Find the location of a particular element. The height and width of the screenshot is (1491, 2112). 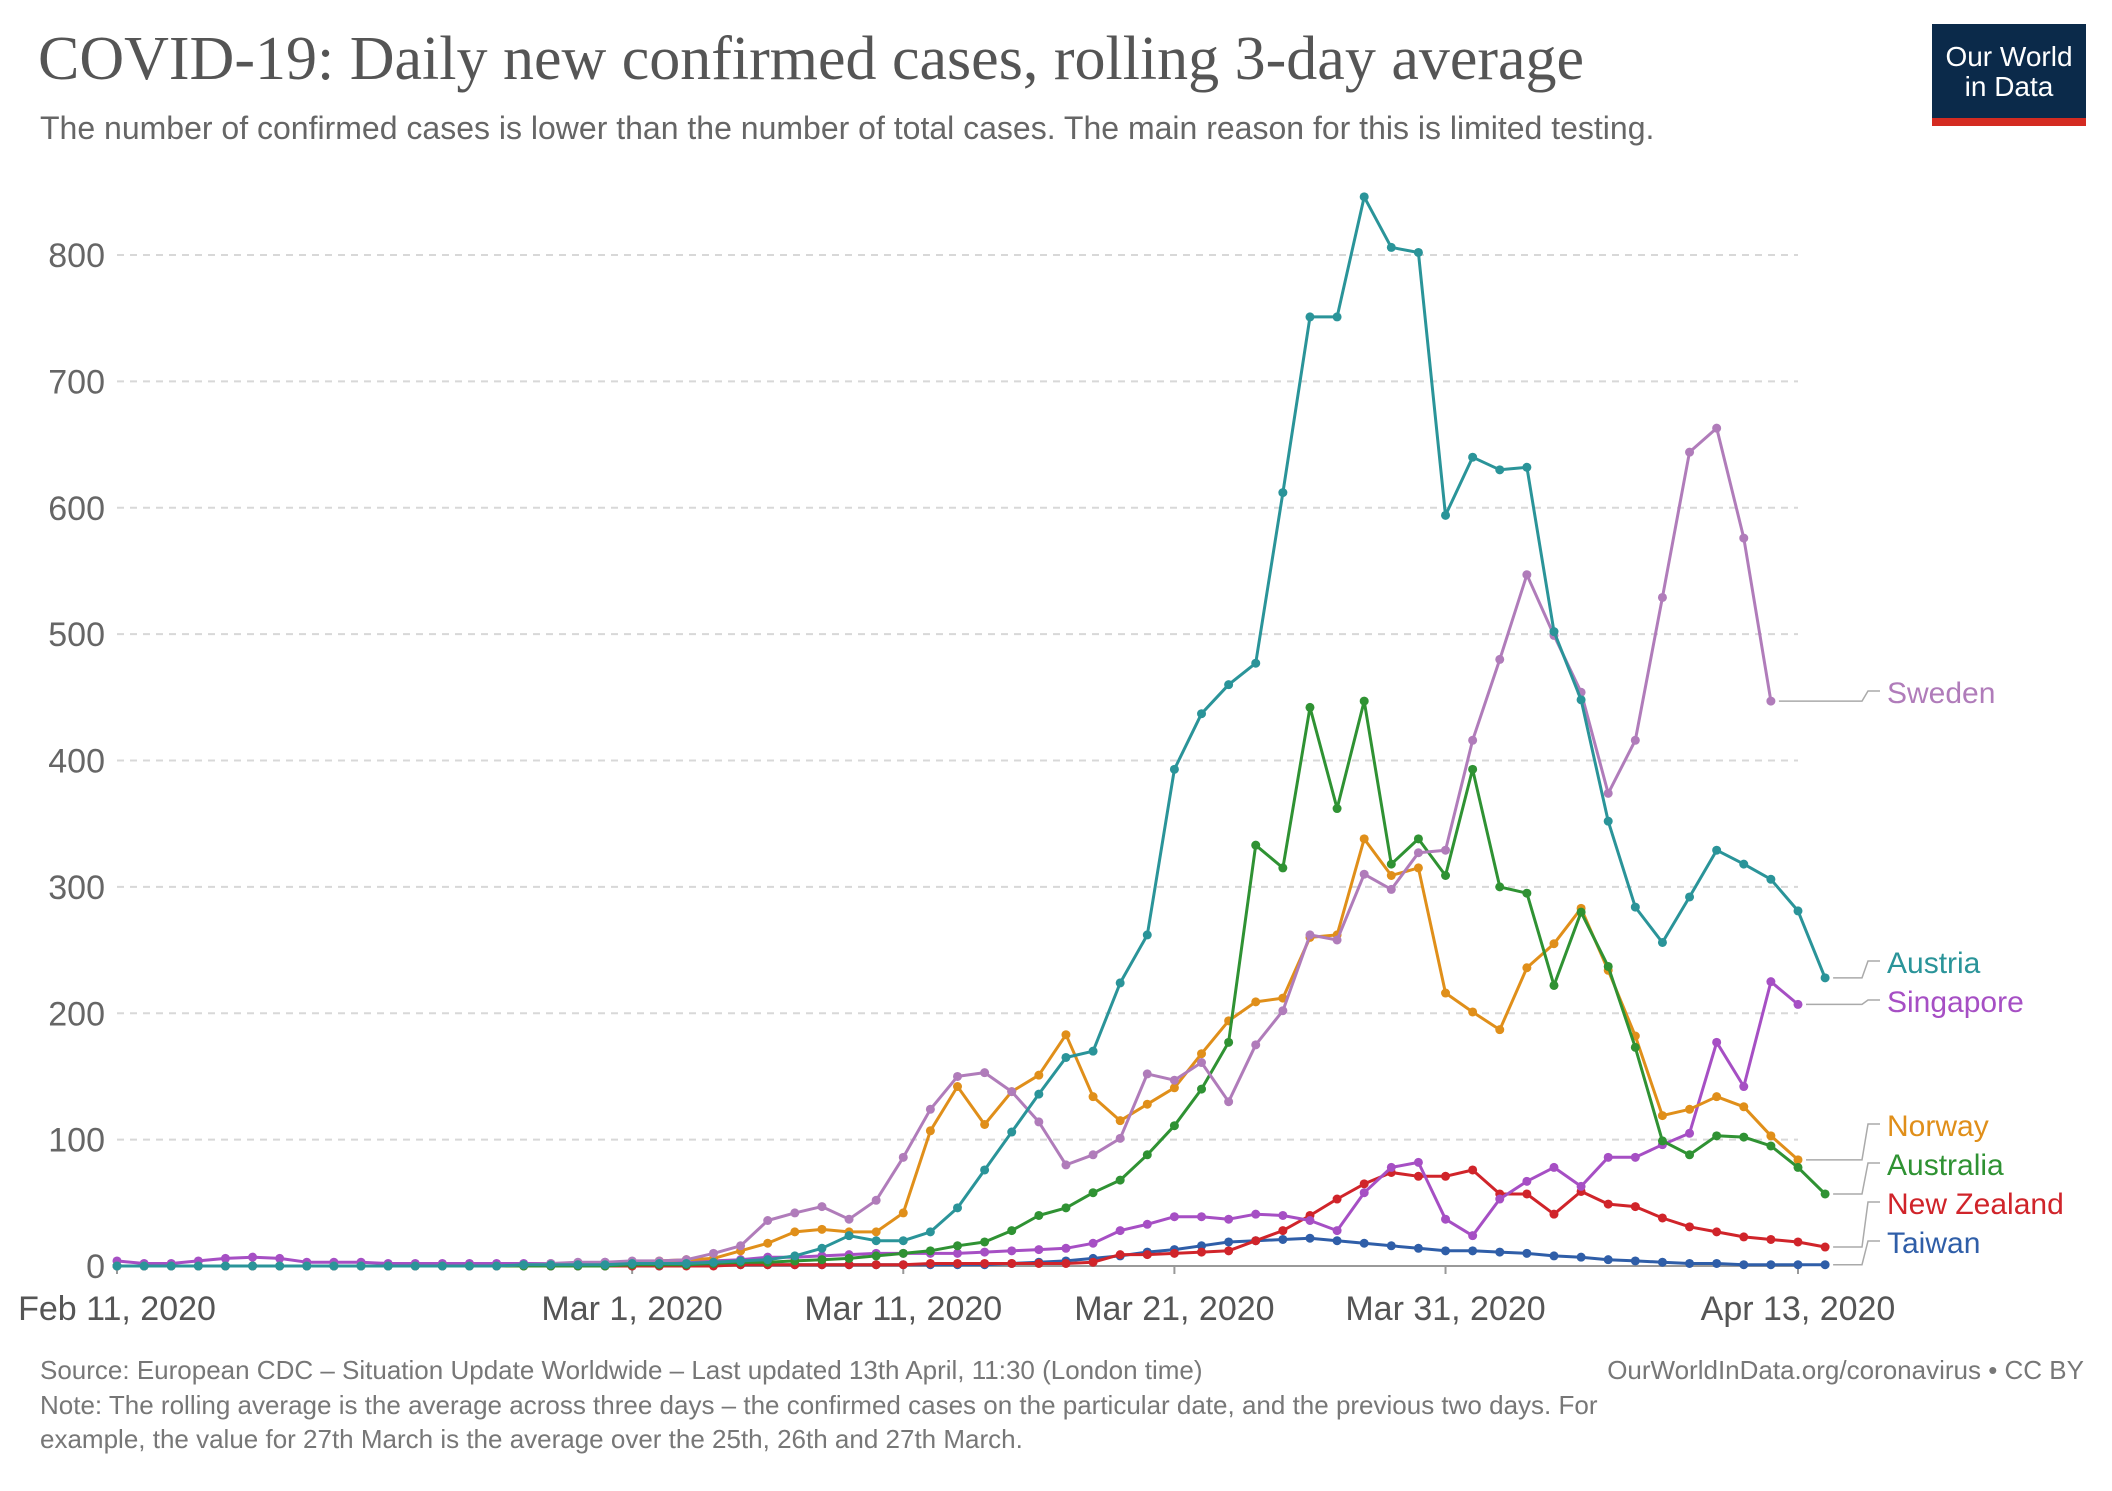

series-line-new-zealand is located at coordinates (1188, 1218).